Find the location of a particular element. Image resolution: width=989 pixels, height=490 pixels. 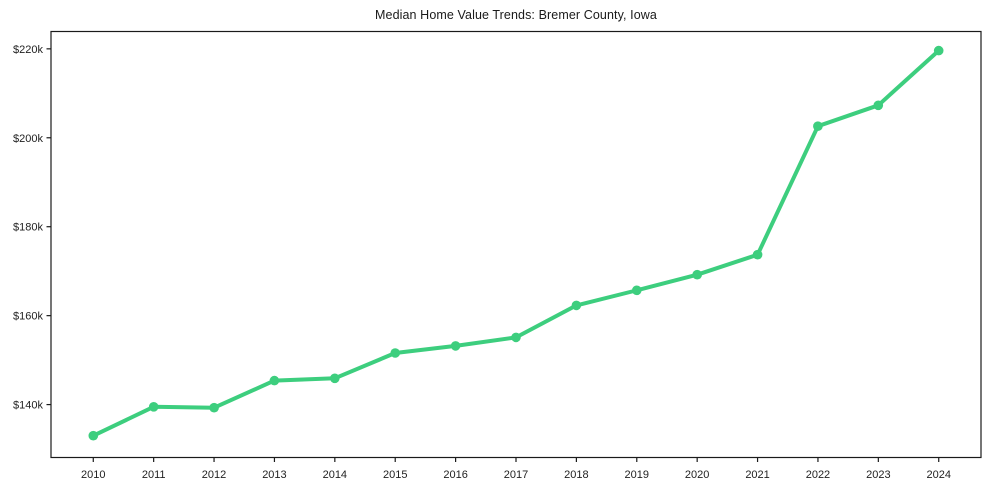

data-point-2013 is located at coordinates (274, 380).